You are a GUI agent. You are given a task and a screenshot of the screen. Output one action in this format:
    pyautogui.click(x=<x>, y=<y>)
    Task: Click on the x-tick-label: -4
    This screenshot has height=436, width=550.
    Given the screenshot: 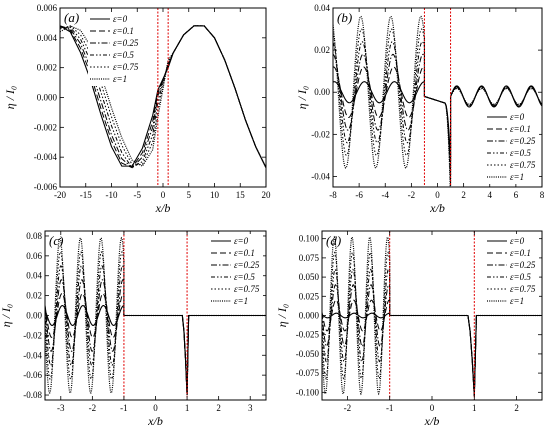 What is the action you would take?
    pyautogui.click(x=386, y=195)
    